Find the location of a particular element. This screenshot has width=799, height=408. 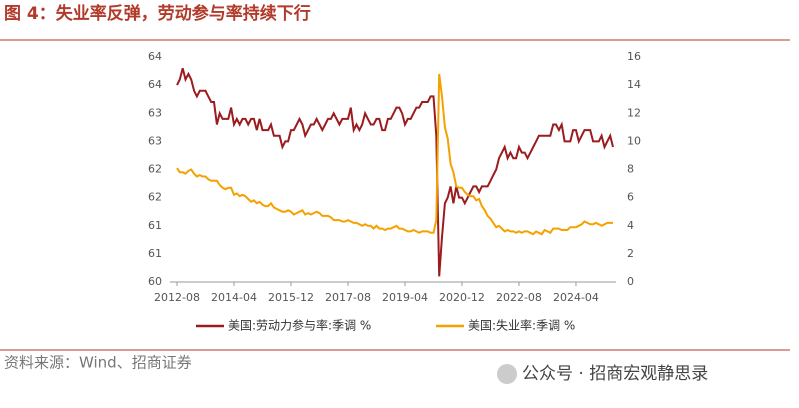

y2-tick-label: 8 is located at coordinates (630, 169).